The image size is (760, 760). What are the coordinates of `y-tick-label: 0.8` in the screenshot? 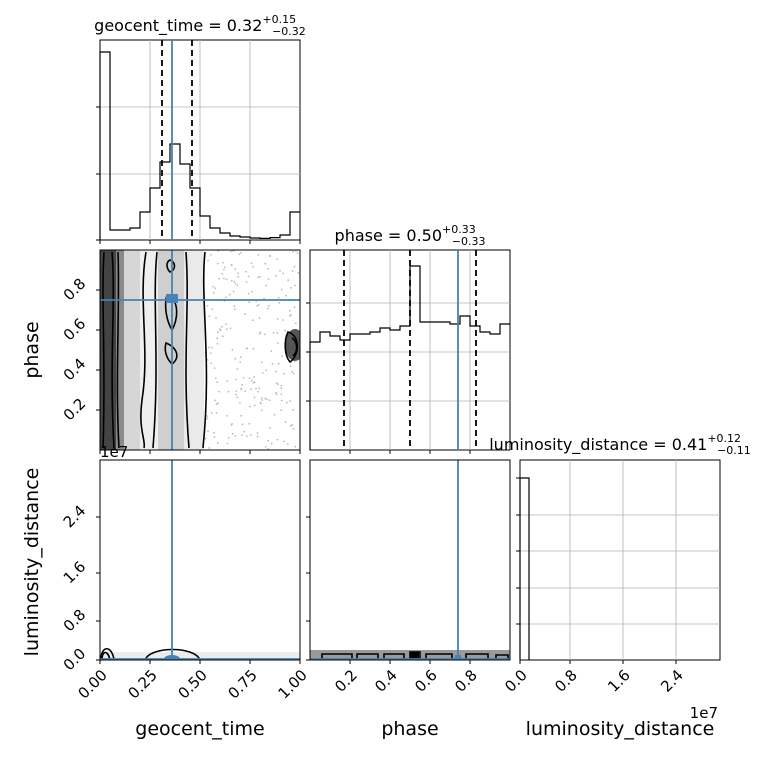 It's located at (75, 621).